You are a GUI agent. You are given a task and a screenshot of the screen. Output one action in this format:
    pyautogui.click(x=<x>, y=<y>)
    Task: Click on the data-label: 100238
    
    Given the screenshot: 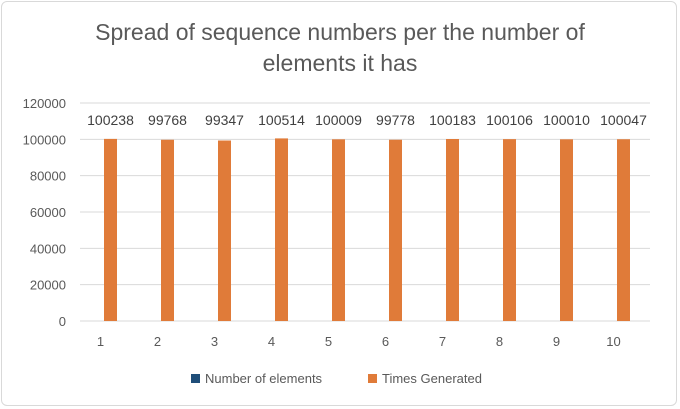 What is the action you would take?
    pyautogui.click(x=110, y=120)
    